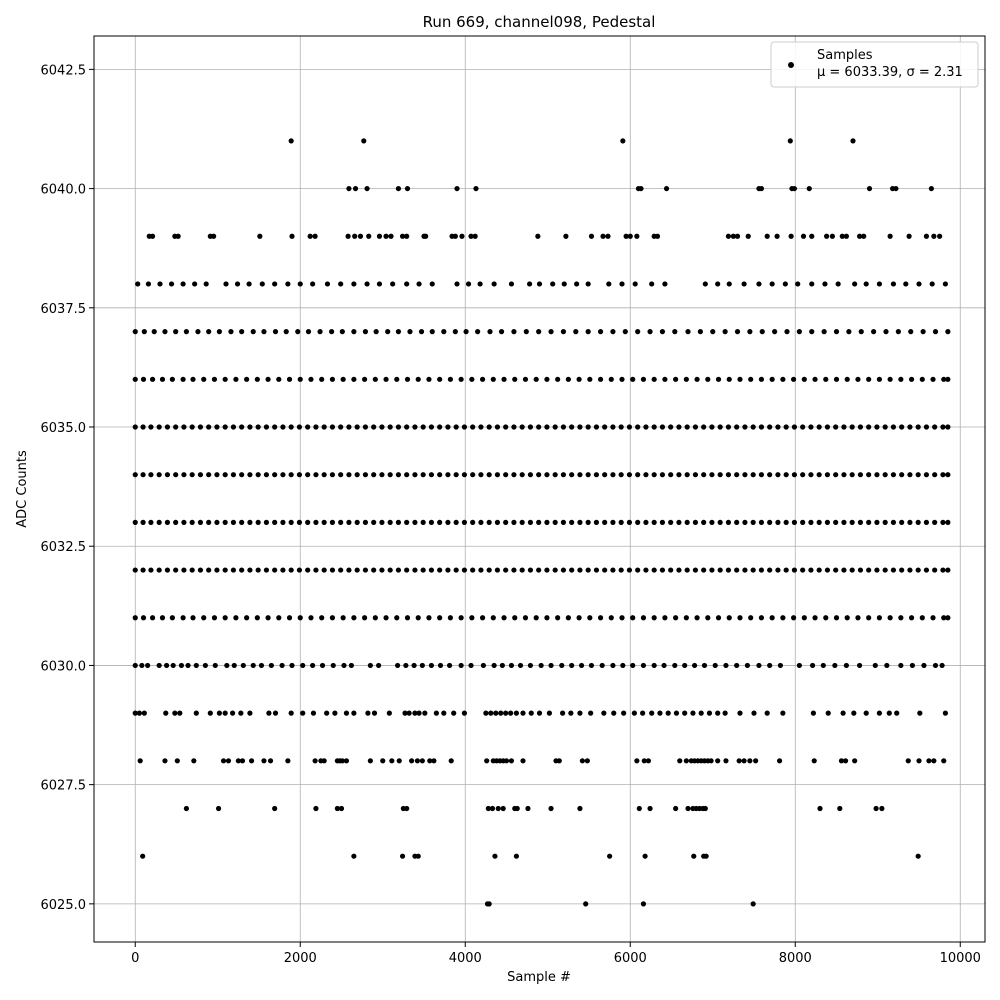 This screenshot has height=1000, width=1000. What do you see at coordinates (795, 958) in the screenshot?
I see `x-tick-label: 8000` at bounding box center [795, 958].